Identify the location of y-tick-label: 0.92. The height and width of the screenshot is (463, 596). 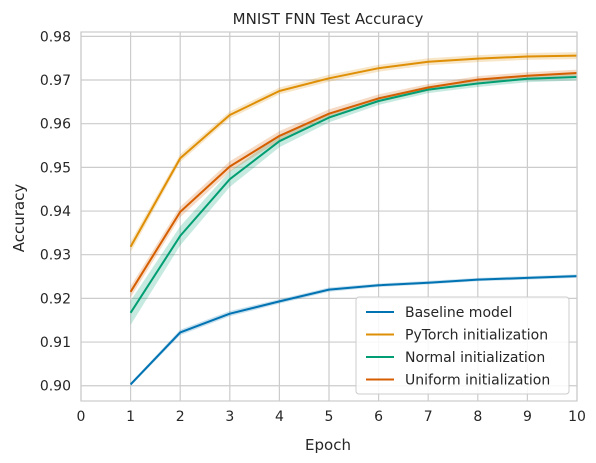
(55, 299).